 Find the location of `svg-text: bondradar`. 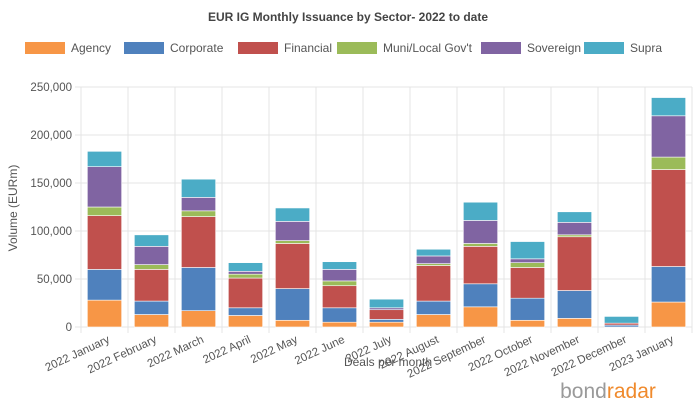

svg-text: bondradar is located at coordinates (608, 391).